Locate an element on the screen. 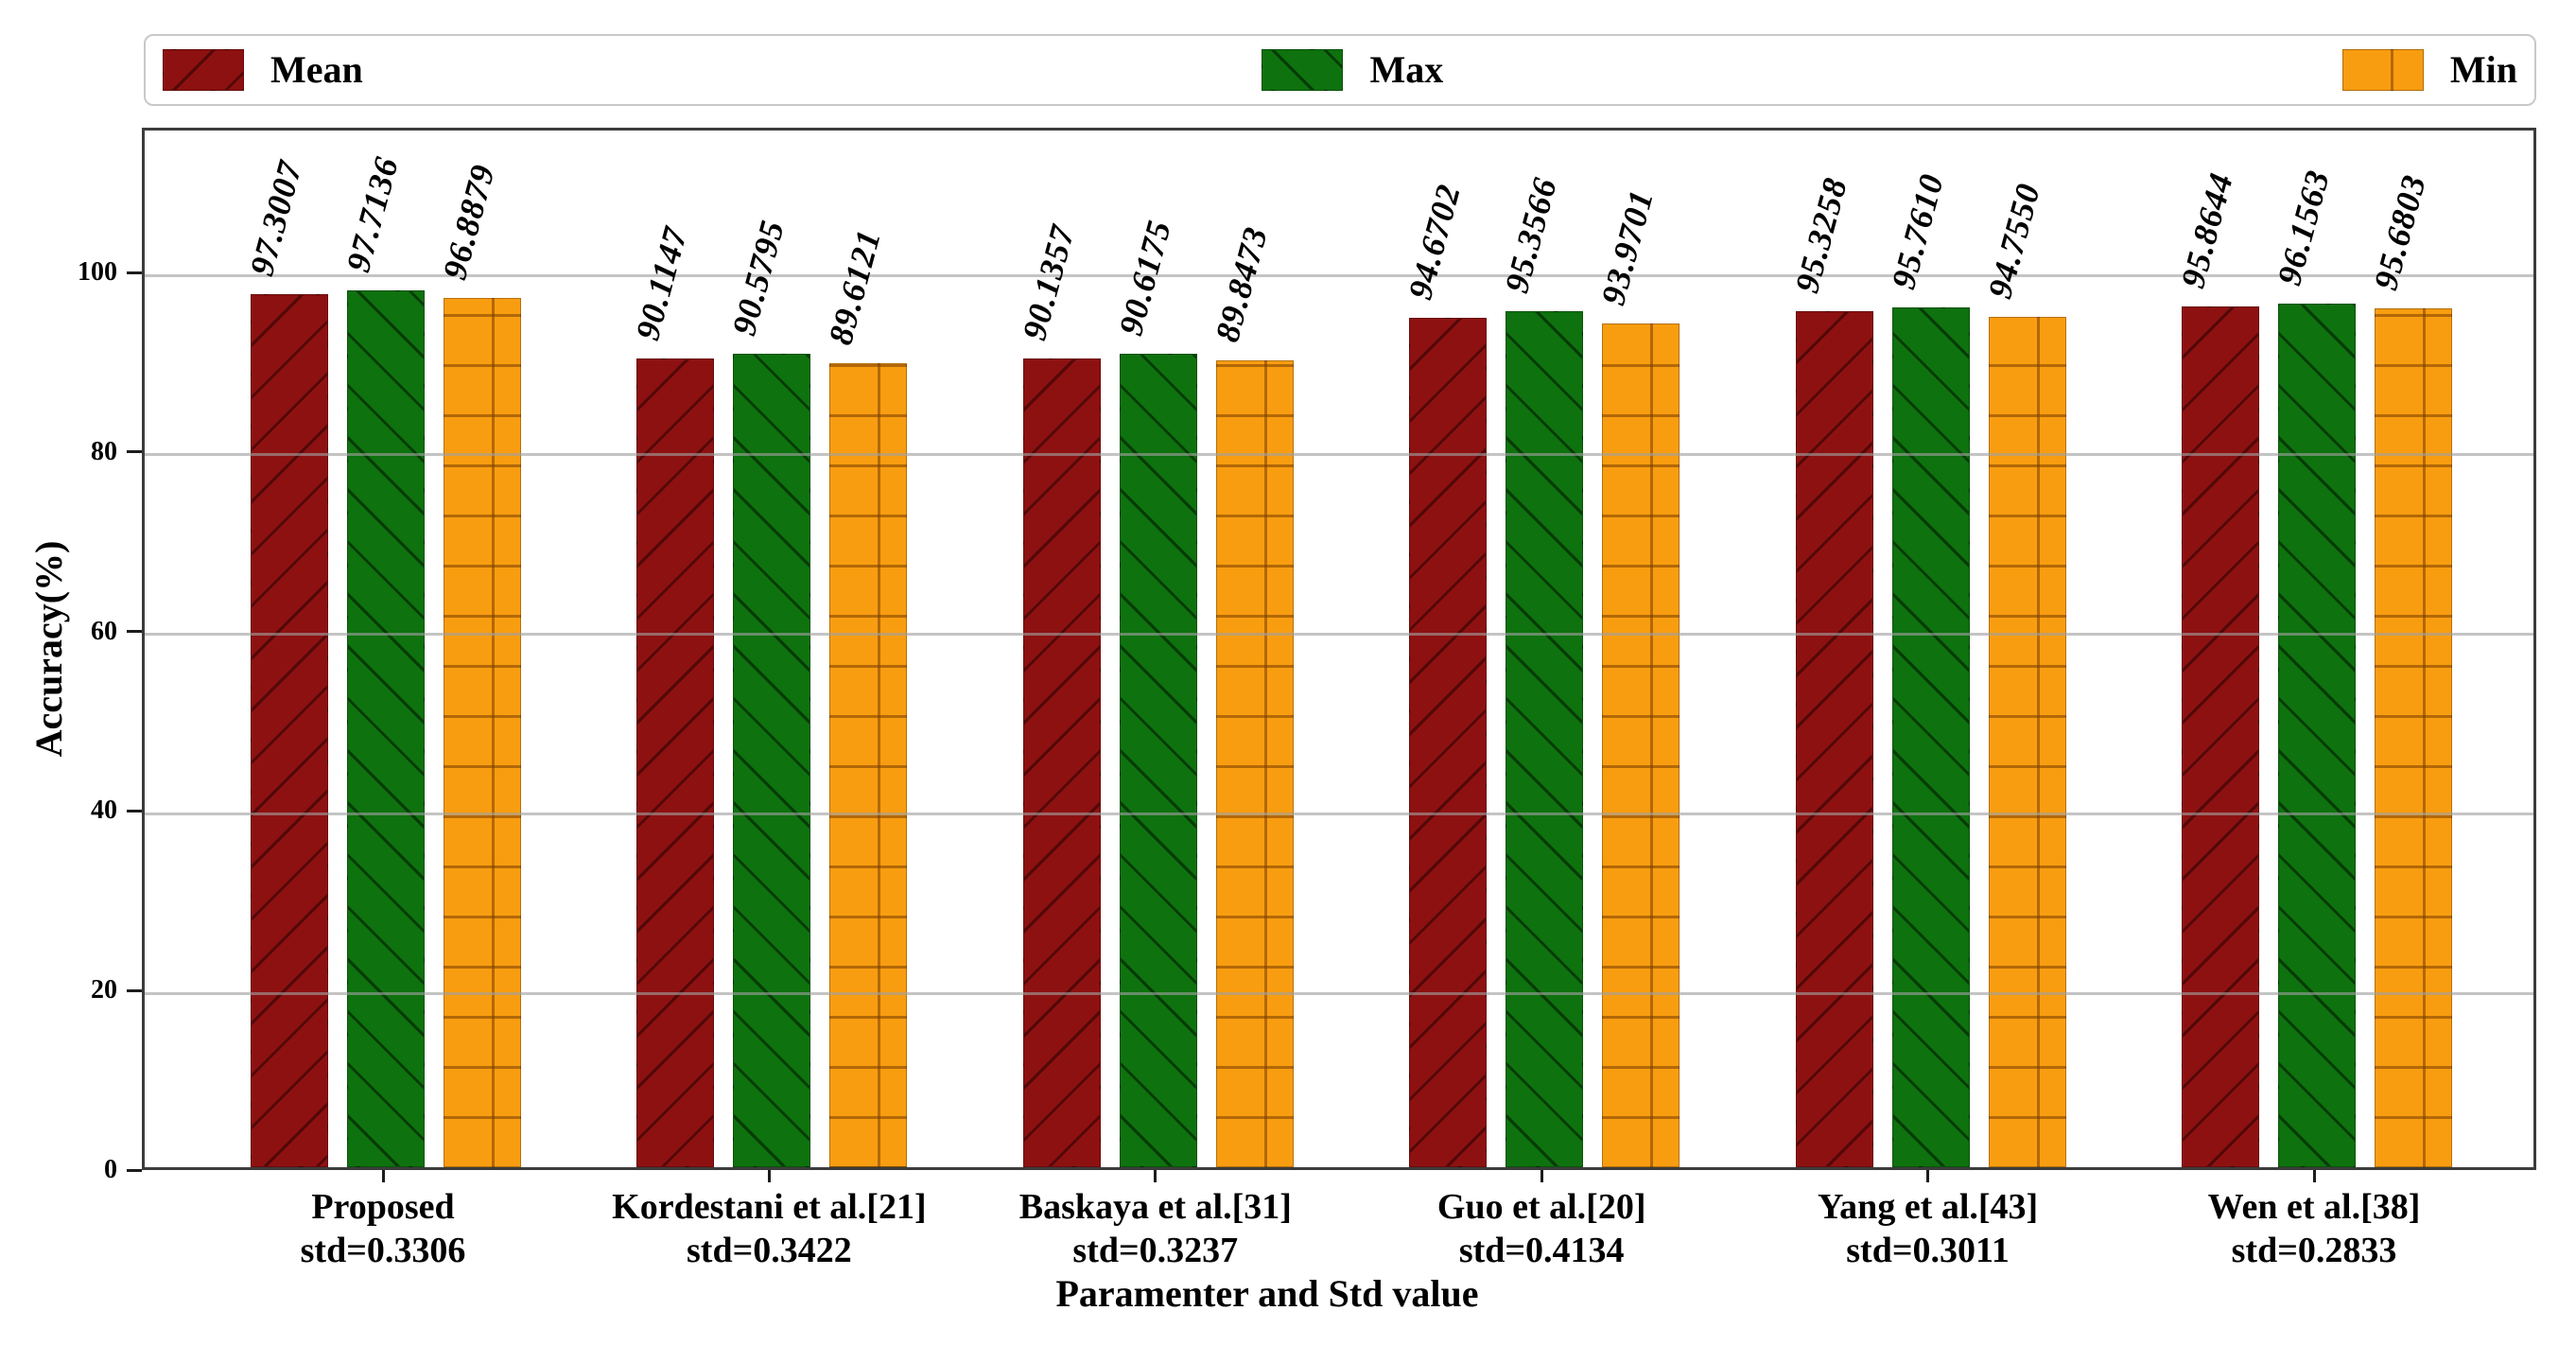  y-tick-label: 0 is located at coordinates (110, 1169).